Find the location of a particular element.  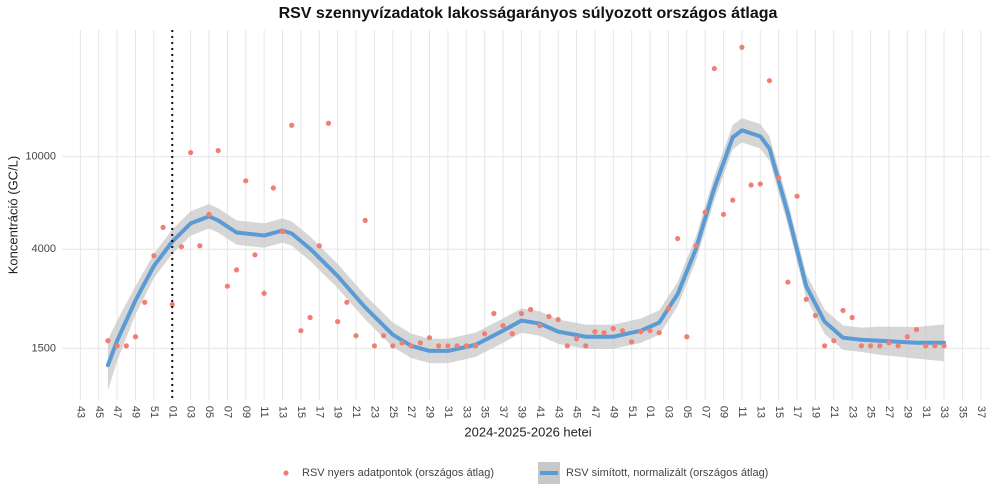

x-tick-label: 19 is located at coordinates (816, 412).